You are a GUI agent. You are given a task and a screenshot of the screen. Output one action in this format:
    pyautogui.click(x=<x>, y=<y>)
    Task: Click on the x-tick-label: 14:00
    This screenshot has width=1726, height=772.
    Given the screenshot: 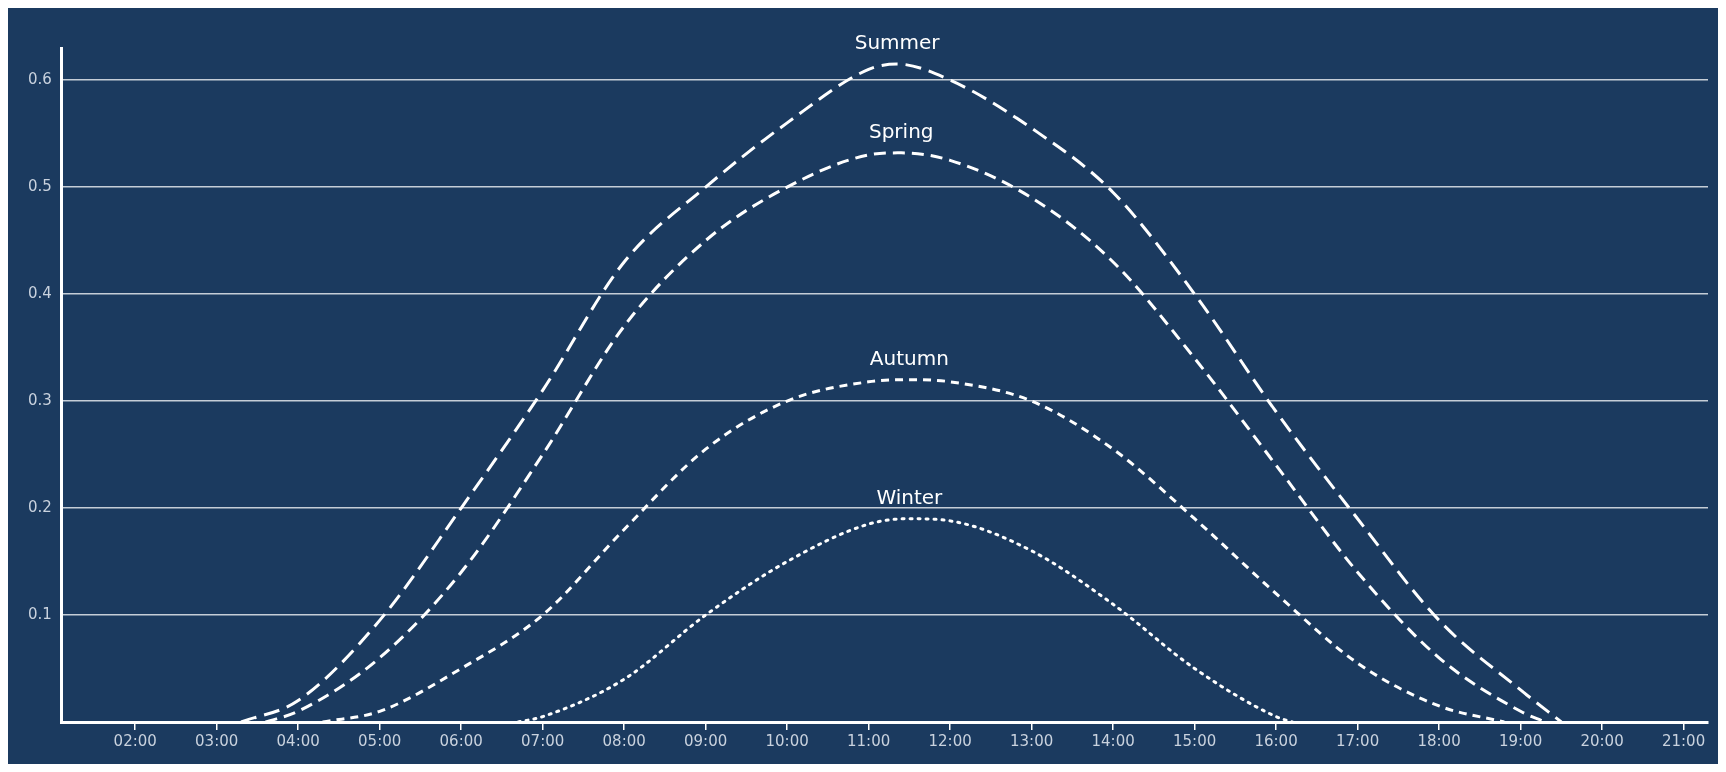 What is the action you would take?
    pyautogui.click(x=1113, y=740)
    